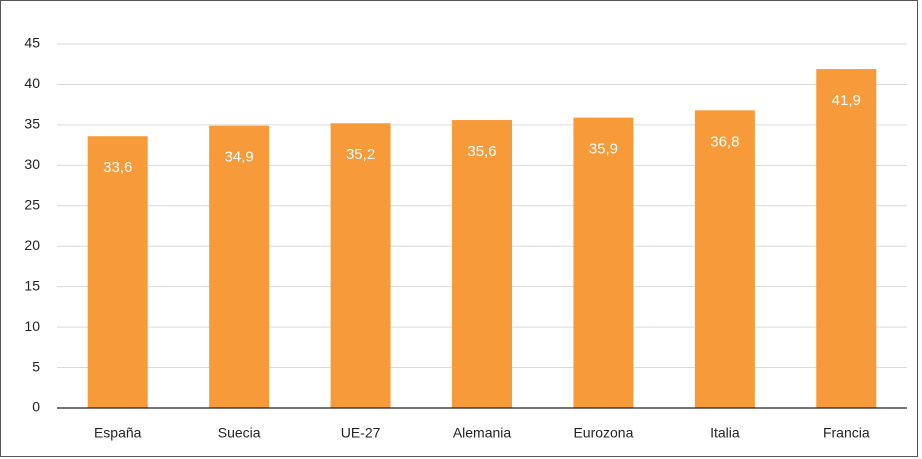  What do you see at coordinates (239, 433) in the screenshot?
I see `x-tick-label: Suecia` at bounding box center [239, 433].